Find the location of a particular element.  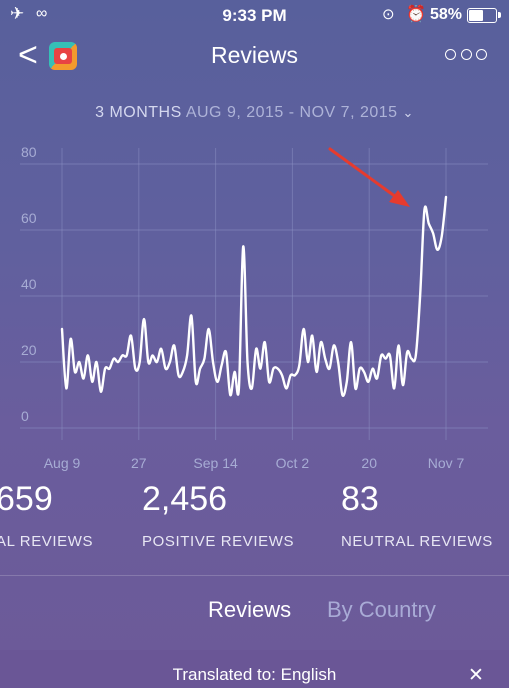

stat-positive-label: POSITIVE REVIEWS is located at coordinates (218, 541).